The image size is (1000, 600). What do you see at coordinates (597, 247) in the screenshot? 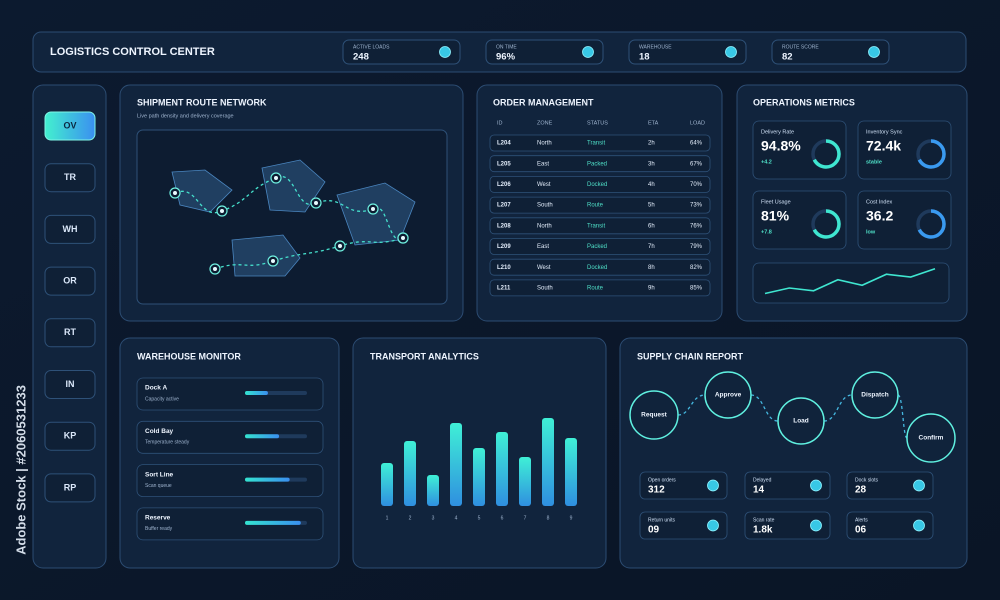
I see `table-cell: Packed` at bounding box center [597, 247].